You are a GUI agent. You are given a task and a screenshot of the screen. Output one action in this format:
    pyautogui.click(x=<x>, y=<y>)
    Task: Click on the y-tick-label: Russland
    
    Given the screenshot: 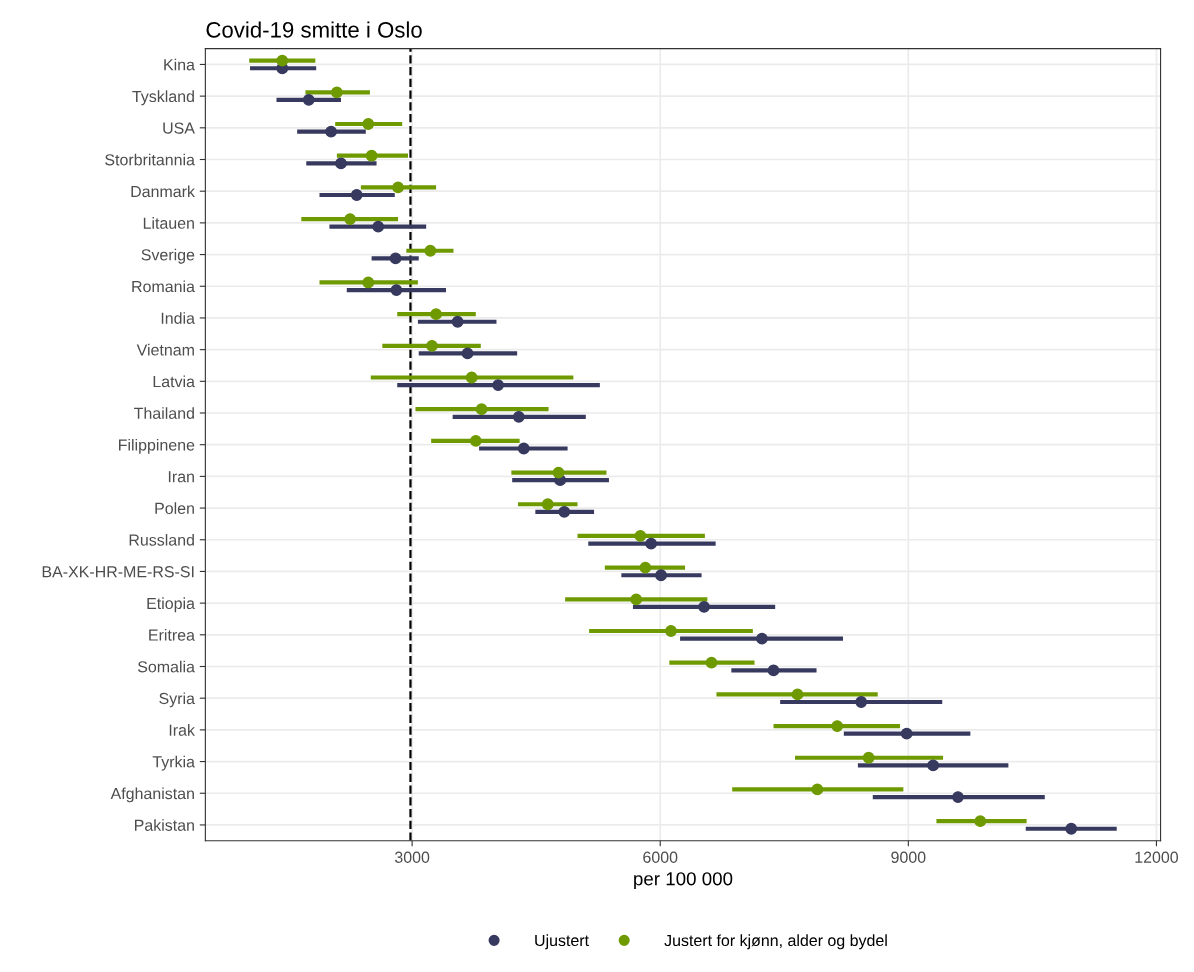 What is the action you would take?
    pyautogui.click(x=161, y=539)
    